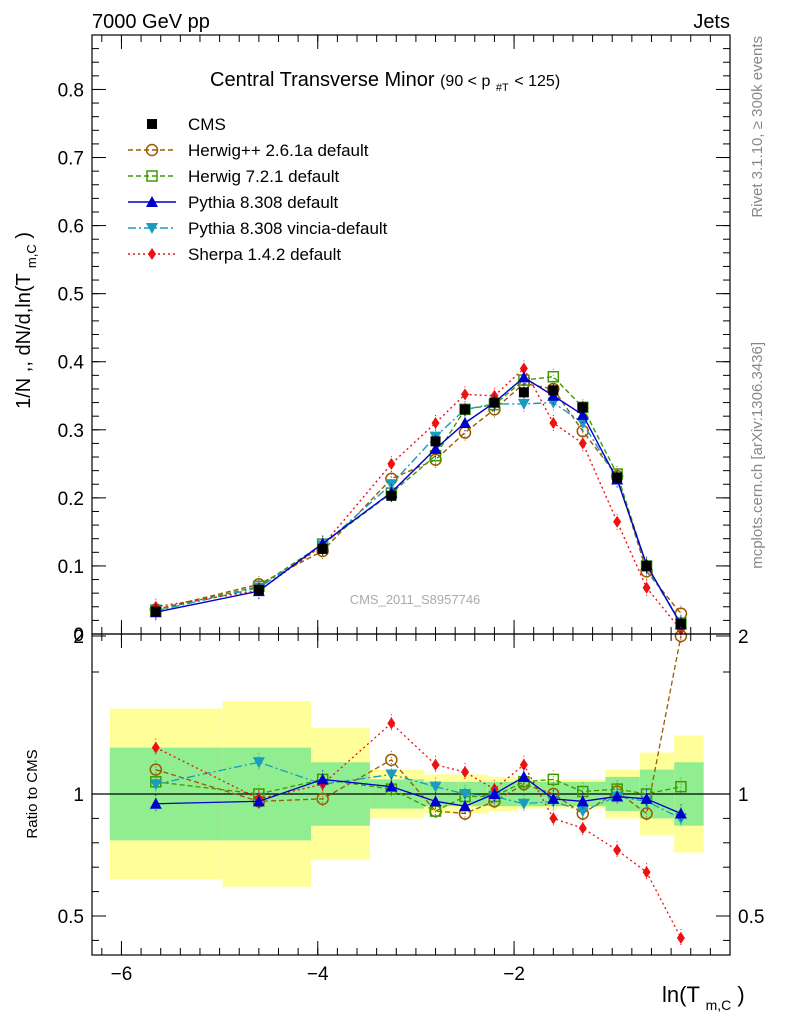 This screenshot has width=786, height=1024. I want to click on legend-label-vincia: Pythia 8.308 vincia-default, so click(288, 228).